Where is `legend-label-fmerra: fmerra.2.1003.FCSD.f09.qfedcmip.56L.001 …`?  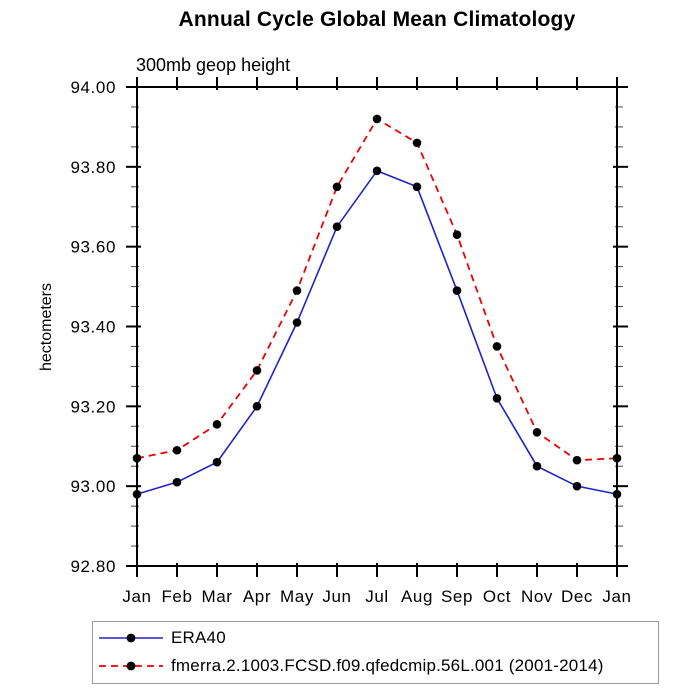
legend-label-fmerra: fmerra.2.1003.FCSD.f09.qfedcmip.56L.001 … is located at coordinates (387, 665).